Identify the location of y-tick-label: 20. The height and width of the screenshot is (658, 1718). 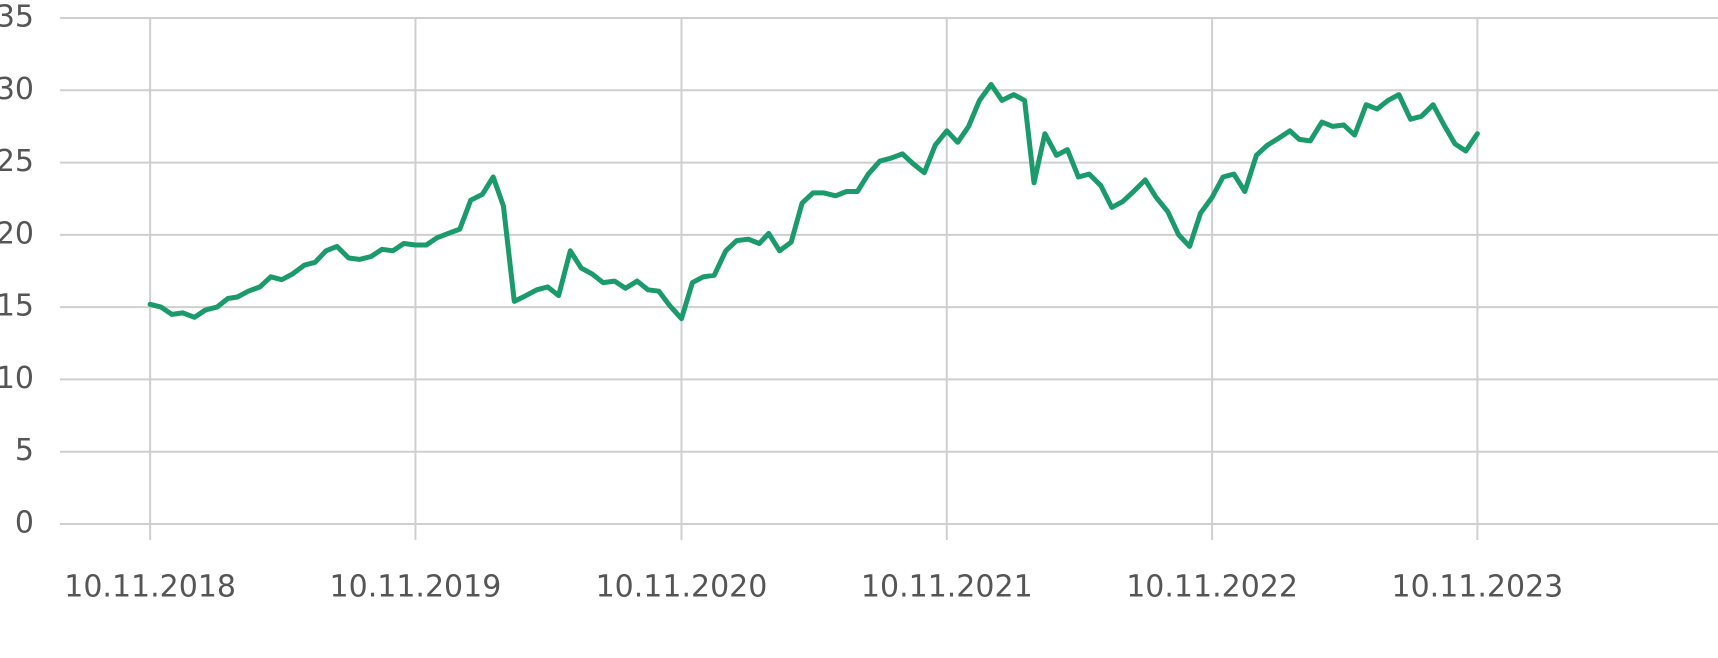
(17, 233).